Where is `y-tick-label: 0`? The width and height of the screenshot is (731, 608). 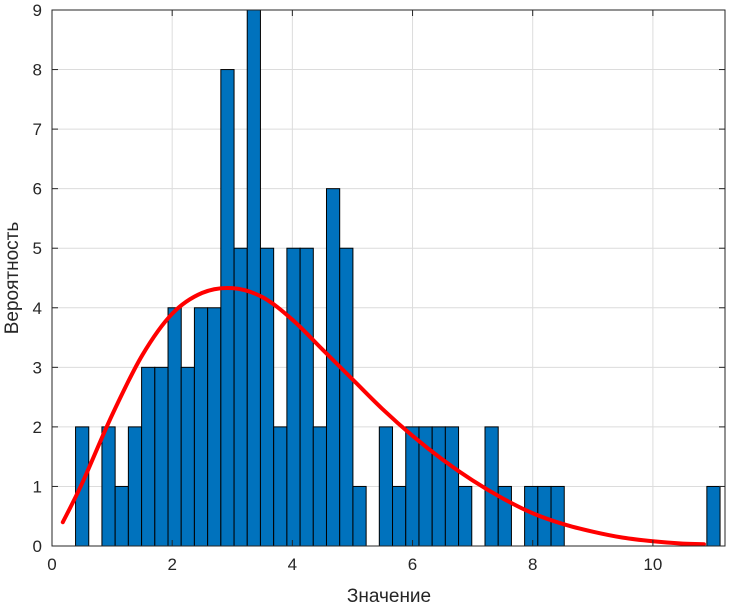
y-tick-label: 0 is located at coordinates (37, 546).